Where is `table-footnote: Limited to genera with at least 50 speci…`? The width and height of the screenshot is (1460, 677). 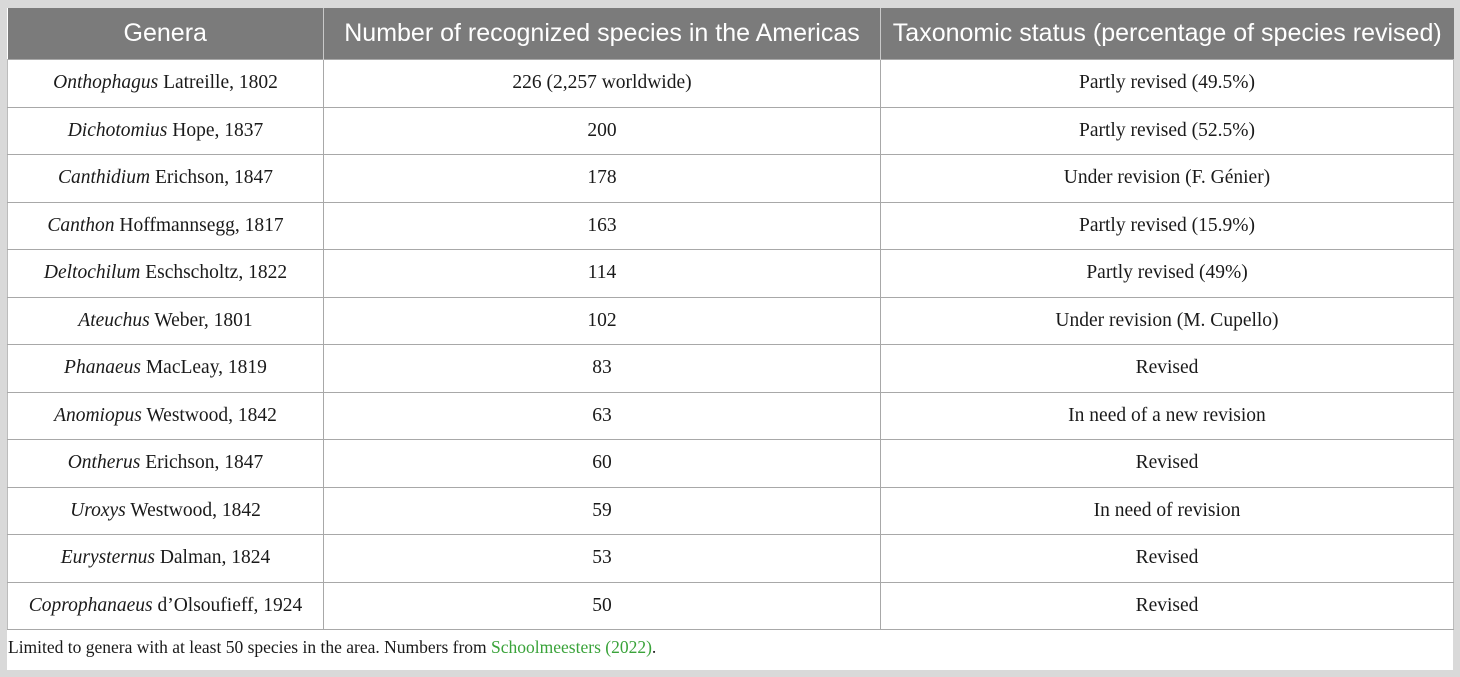
table-footnote: Limited to genera with at least 50 speci… is located at coordinates (730, 645).